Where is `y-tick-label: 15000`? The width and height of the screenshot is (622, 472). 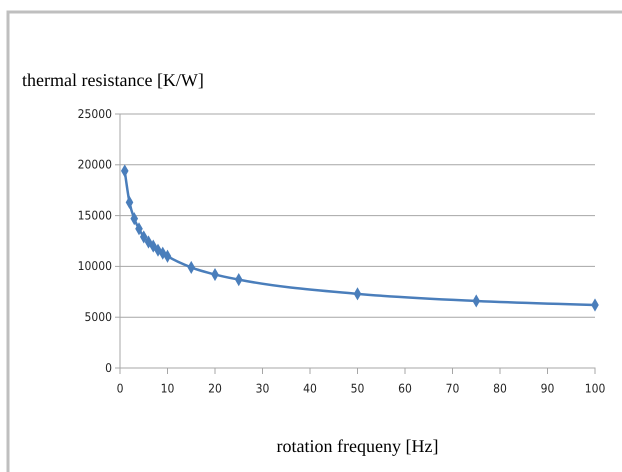
y-tick-label: 15000 is located at coordinates (95, 215).